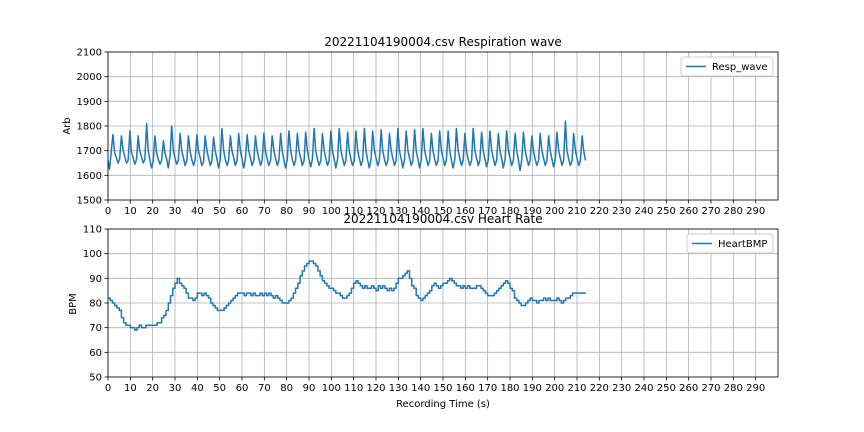  What do you see at coordinates (89, 127) in the screenshot?
I see `y-tick-label: 1800` at bounding box center [89, 127].